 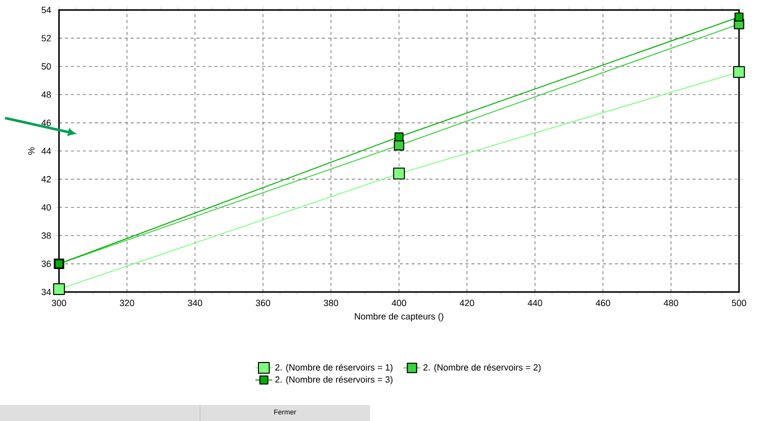 I want to click on x-tick-label: 420, so click(x=467, y=303).